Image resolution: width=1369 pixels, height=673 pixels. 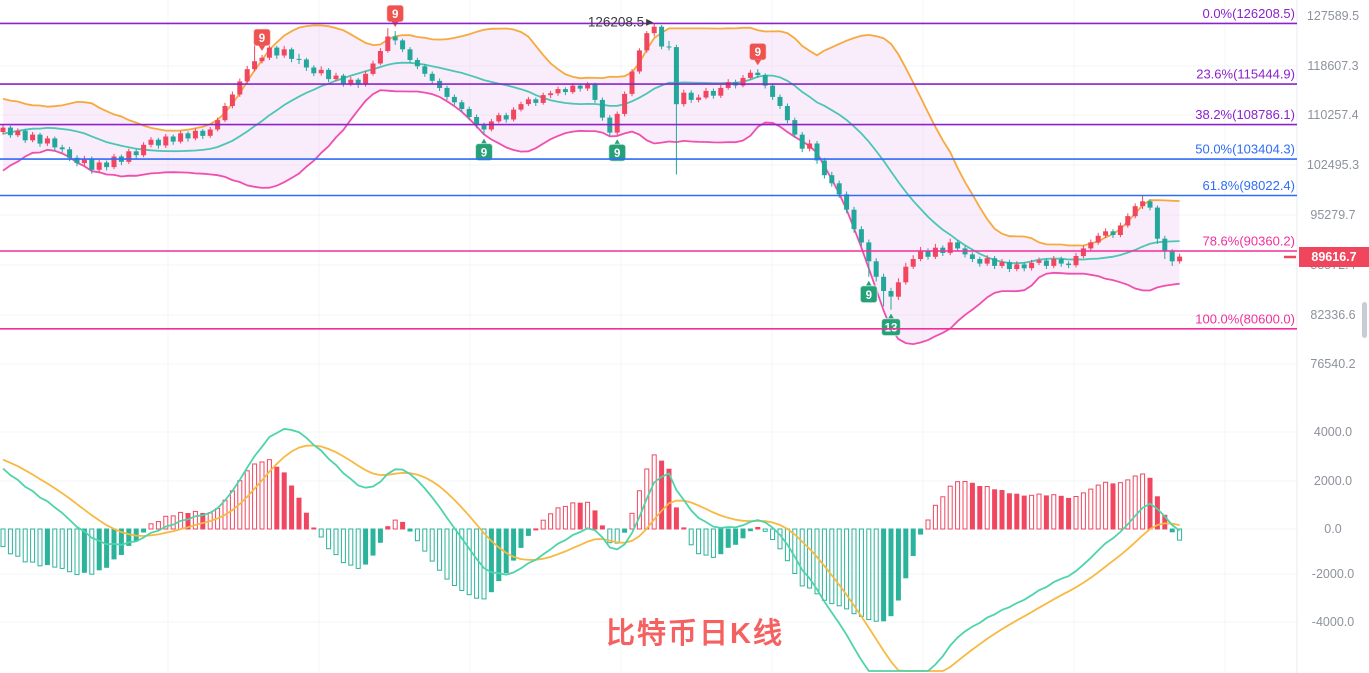 I want to click on macd-axis-label: 2000.0, so click(x=1333, y=481).